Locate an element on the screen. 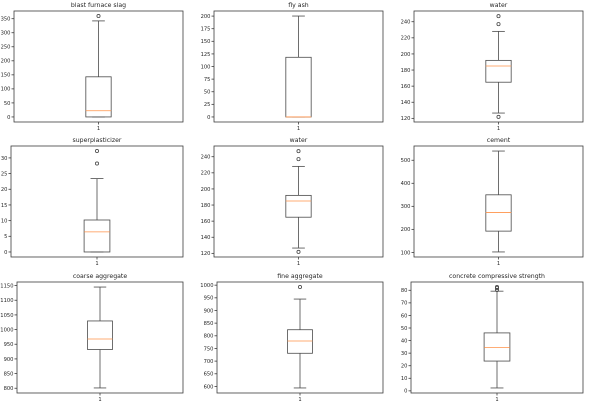 This screenshot has height=406, width=600. y-tick-label: 350 is located at coordinates (6, 20).